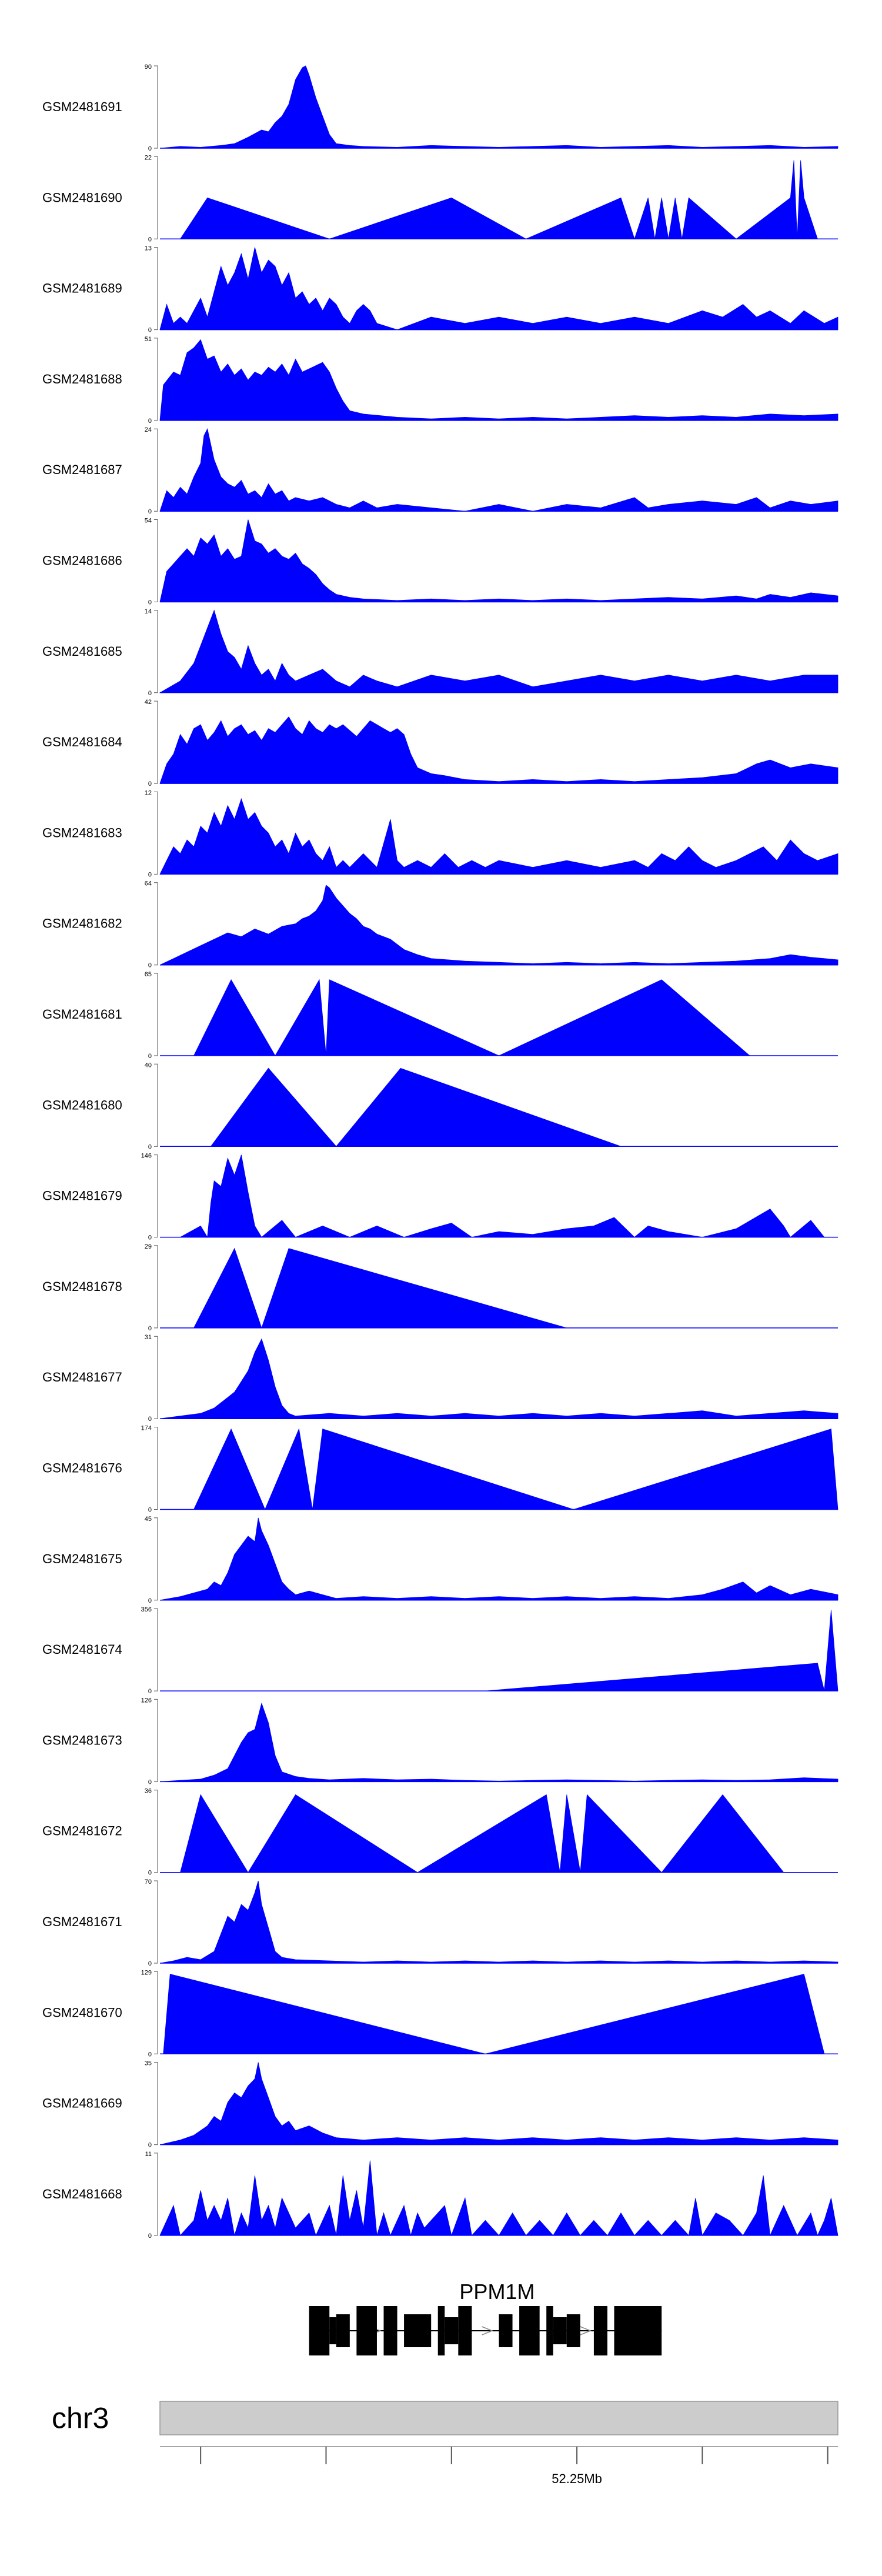  What do you see at coordinates (156, 1014) in the screenshot?
I see `y-axis-gsm2481681` at bounding box center [156, 1014].